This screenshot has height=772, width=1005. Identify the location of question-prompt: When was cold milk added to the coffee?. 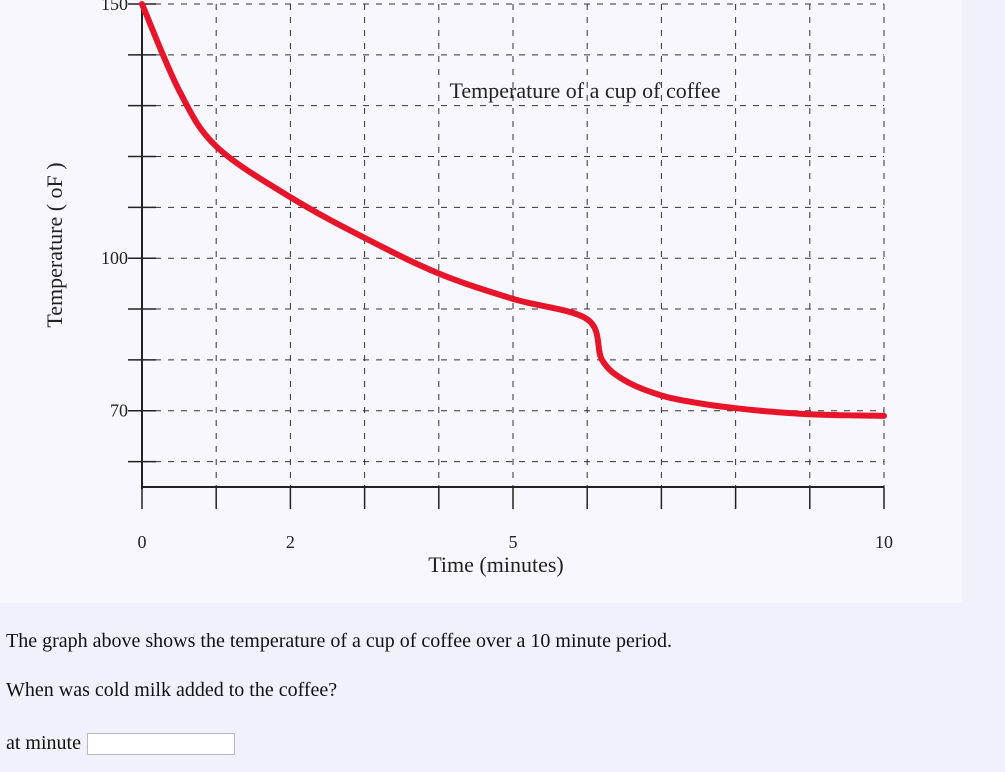
(172, 690).